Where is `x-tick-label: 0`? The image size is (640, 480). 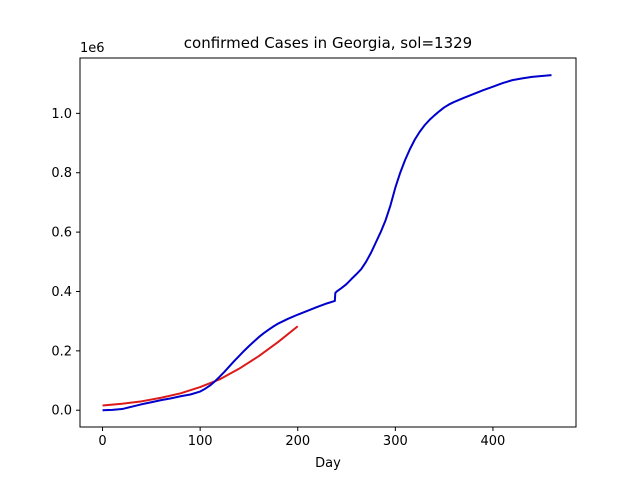 x-tick-label: 0 is located at coordinates (102, 441).